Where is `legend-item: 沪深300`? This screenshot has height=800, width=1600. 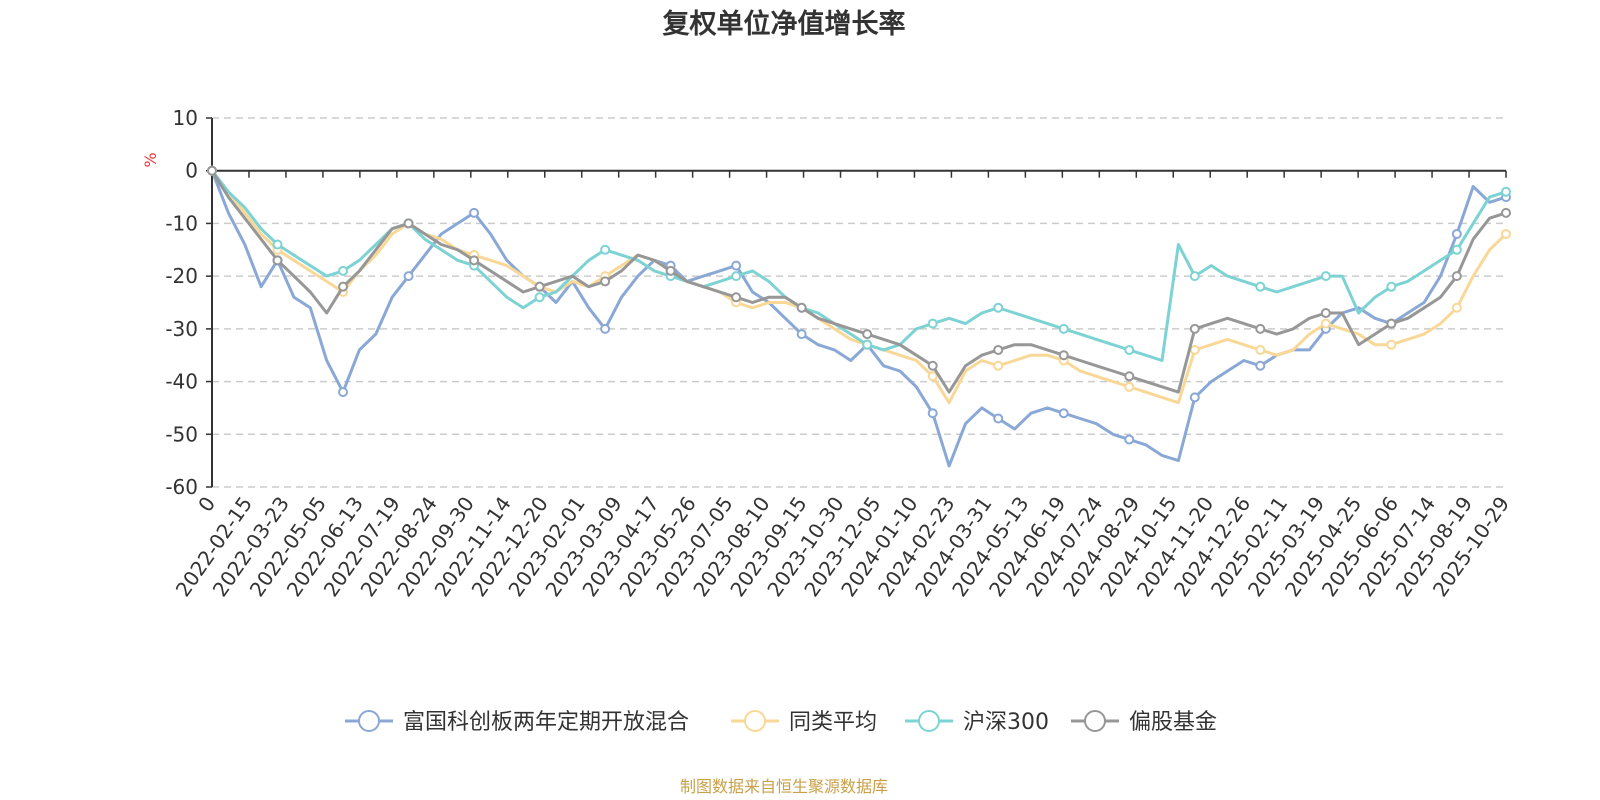 legend-item: 沪深300 is located at coordinates (977, 722).